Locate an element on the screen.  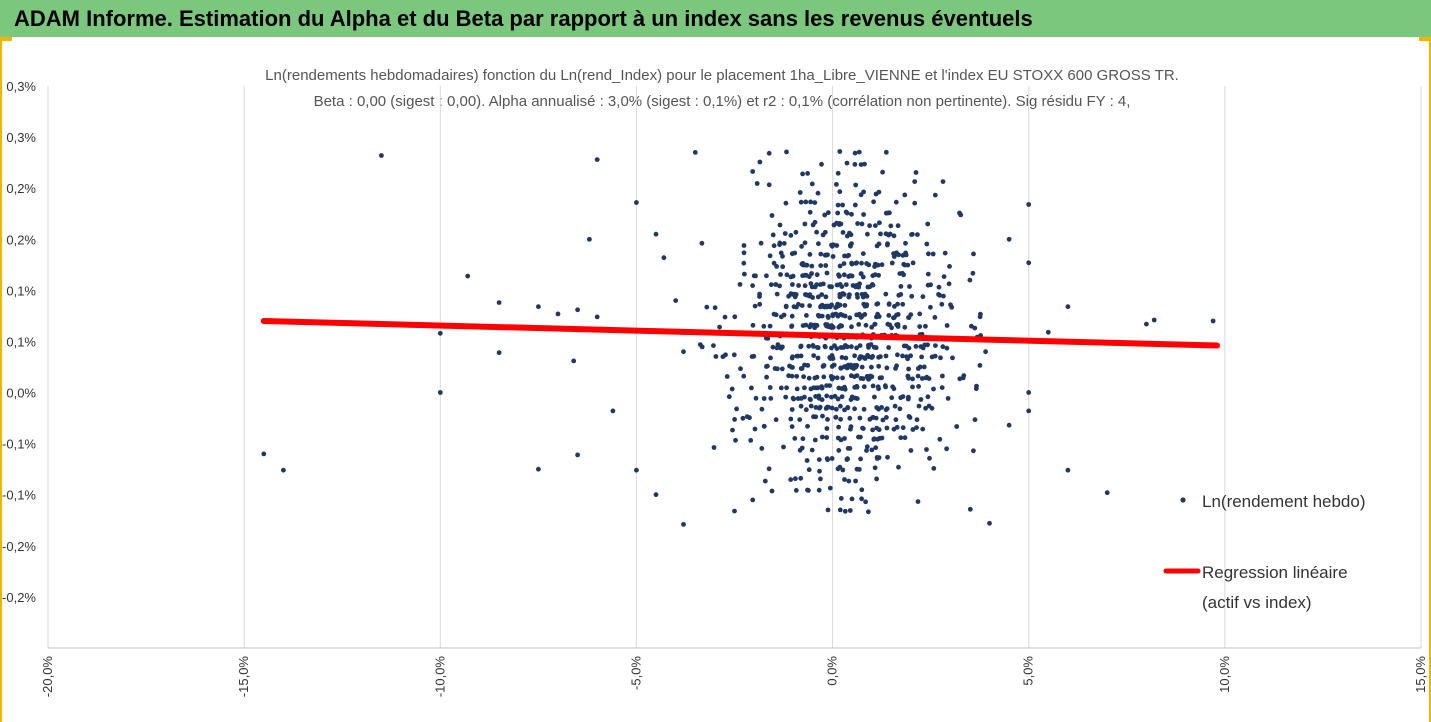
regression-line is located at coordinates (740, 333).